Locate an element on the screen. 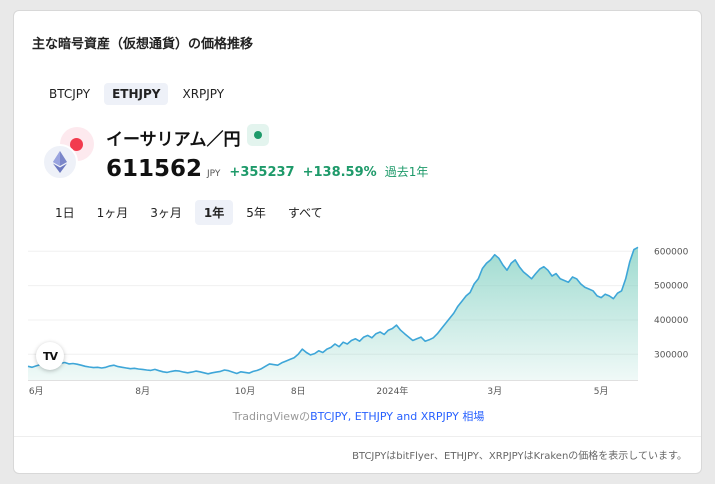 Image resolution: width=715 pixels, height=484 pixels. tab-range-all: すべて is located at coordinates (305, 213).